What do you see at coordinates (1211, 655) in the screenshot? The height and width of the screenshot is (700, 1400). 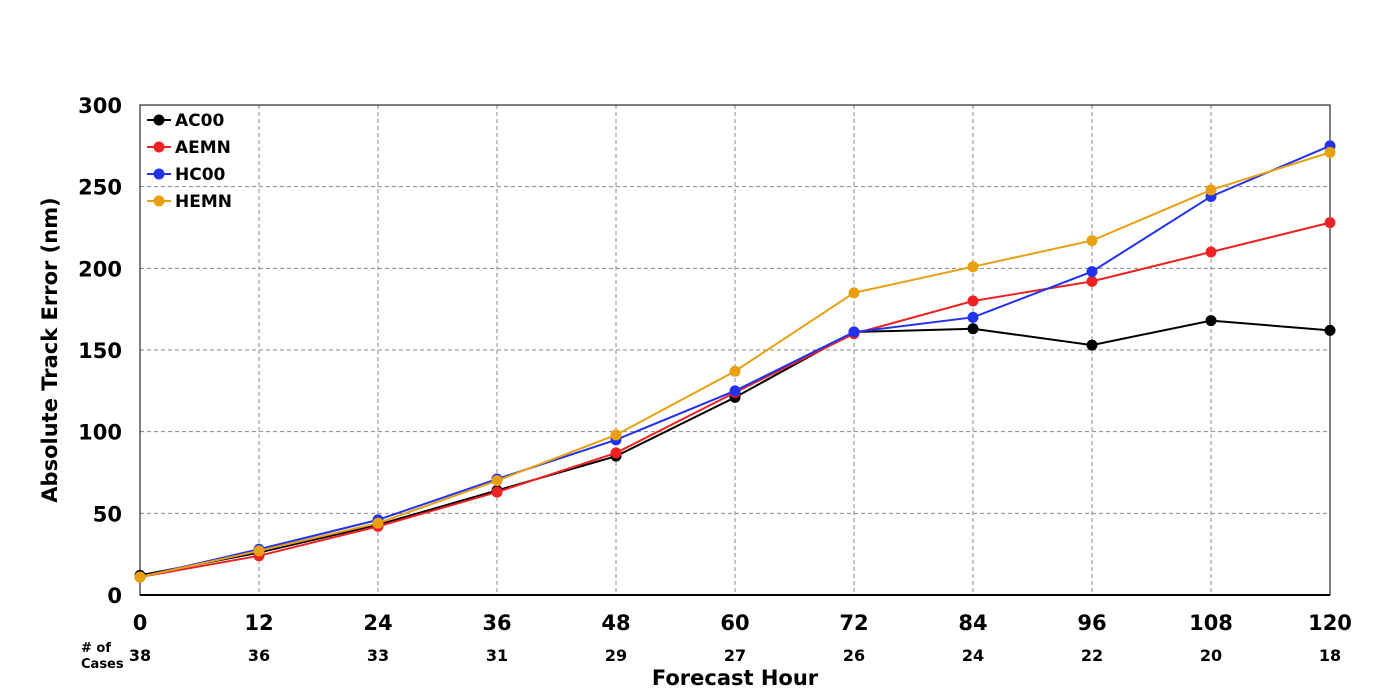 I see `case-count-label: 20` at bounding box center [1211, 655].